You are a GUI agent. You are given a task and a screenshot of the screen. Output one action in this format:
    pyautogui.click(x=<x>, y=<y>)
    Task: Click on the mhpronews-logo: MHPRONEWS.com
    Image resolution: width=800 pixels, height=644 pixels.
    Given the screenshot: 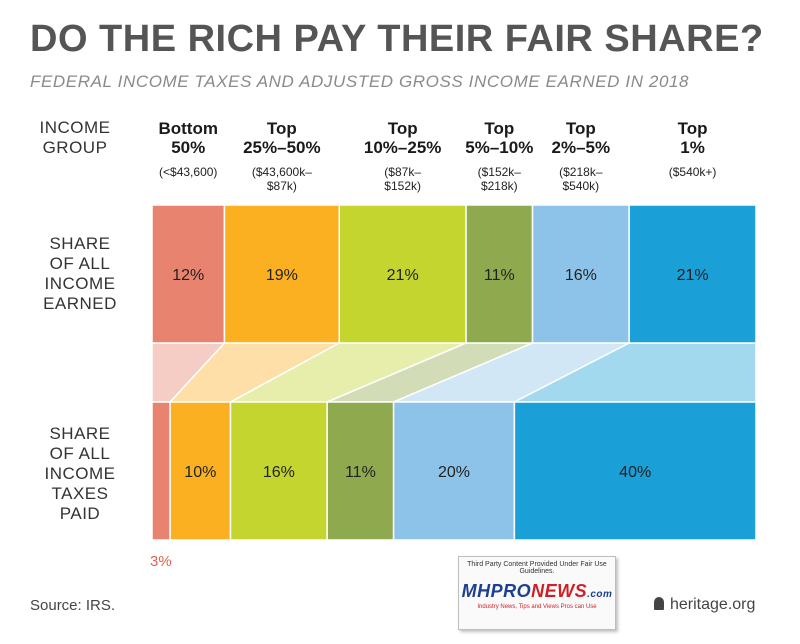 What is the action you would take?
    pyautogui.click(x=537, y=591)
    